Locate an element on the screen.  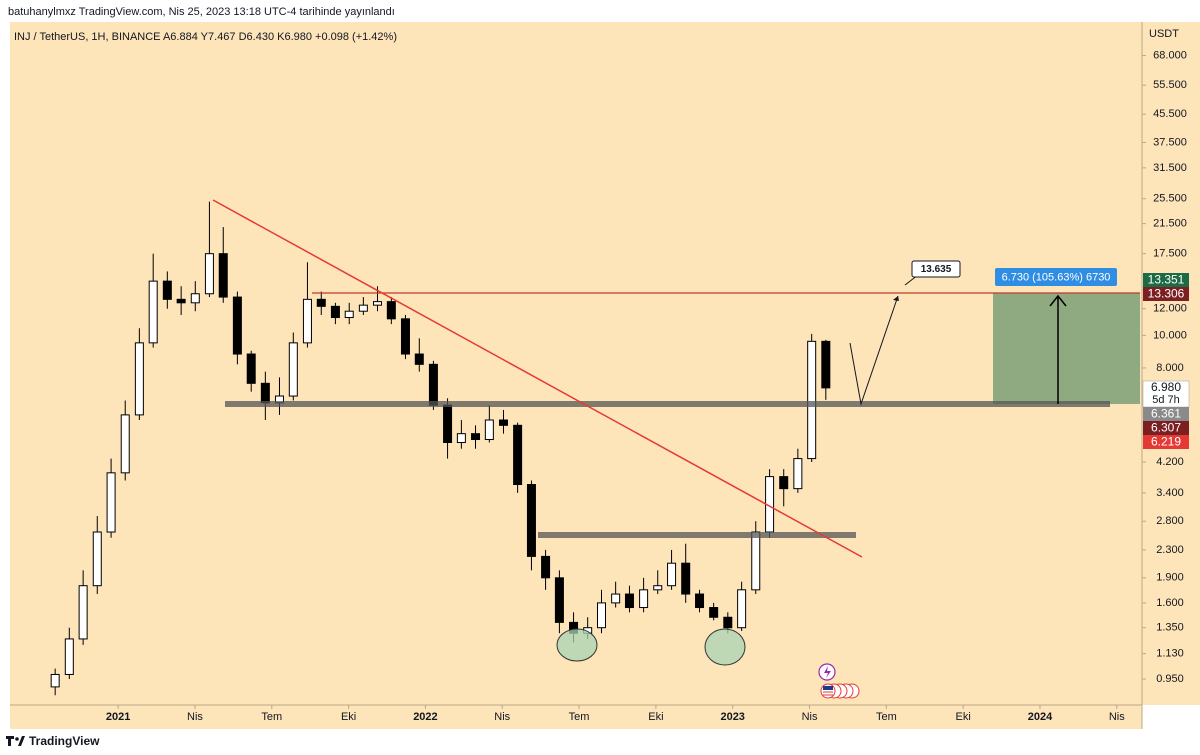
y-tick-label: 37.500 is located at coordinates (1170, 142).